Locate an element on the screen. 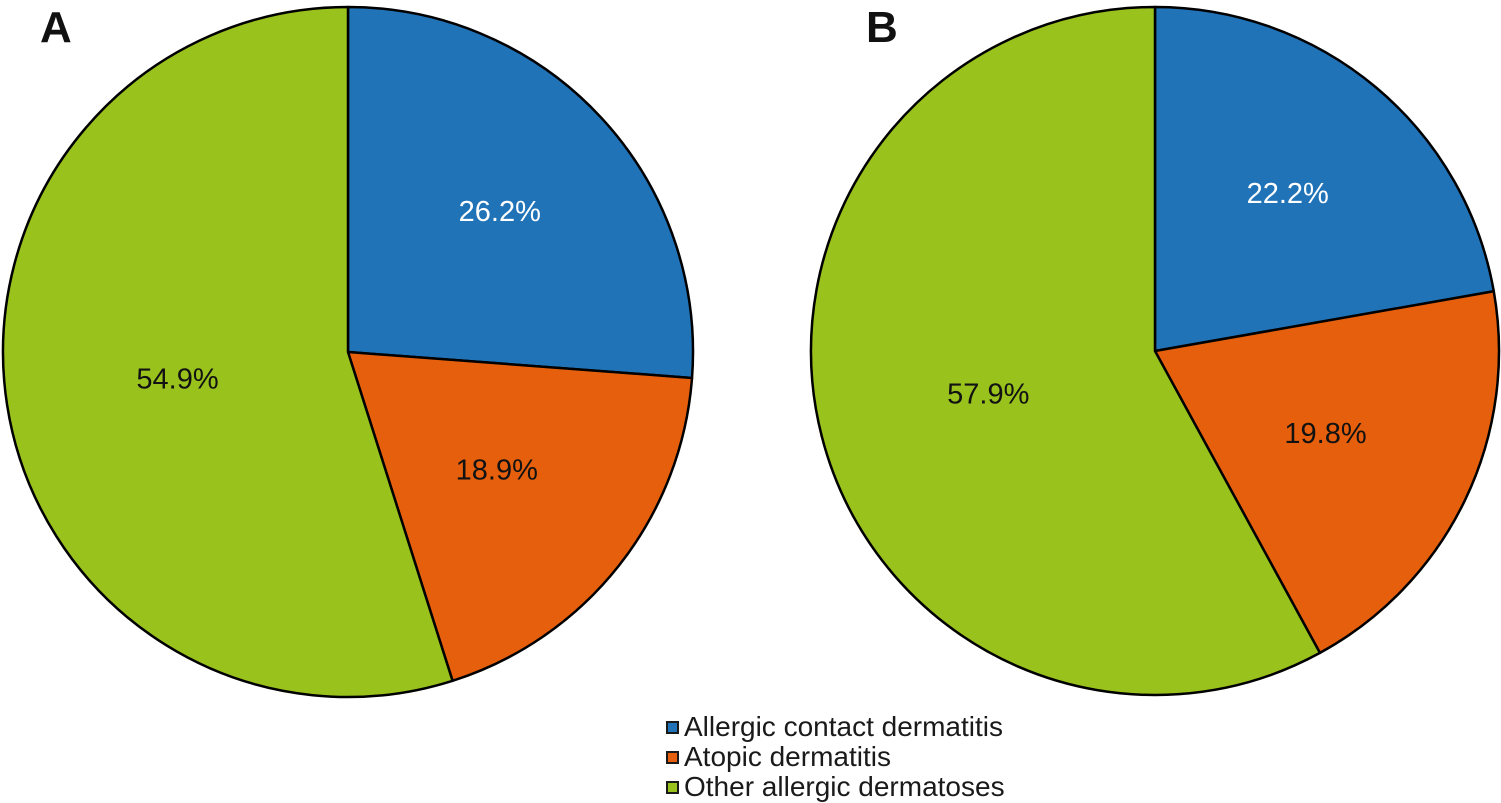  pie-b-slice-allergic-contact-dermatitis is located at coordinates (1324, 179).